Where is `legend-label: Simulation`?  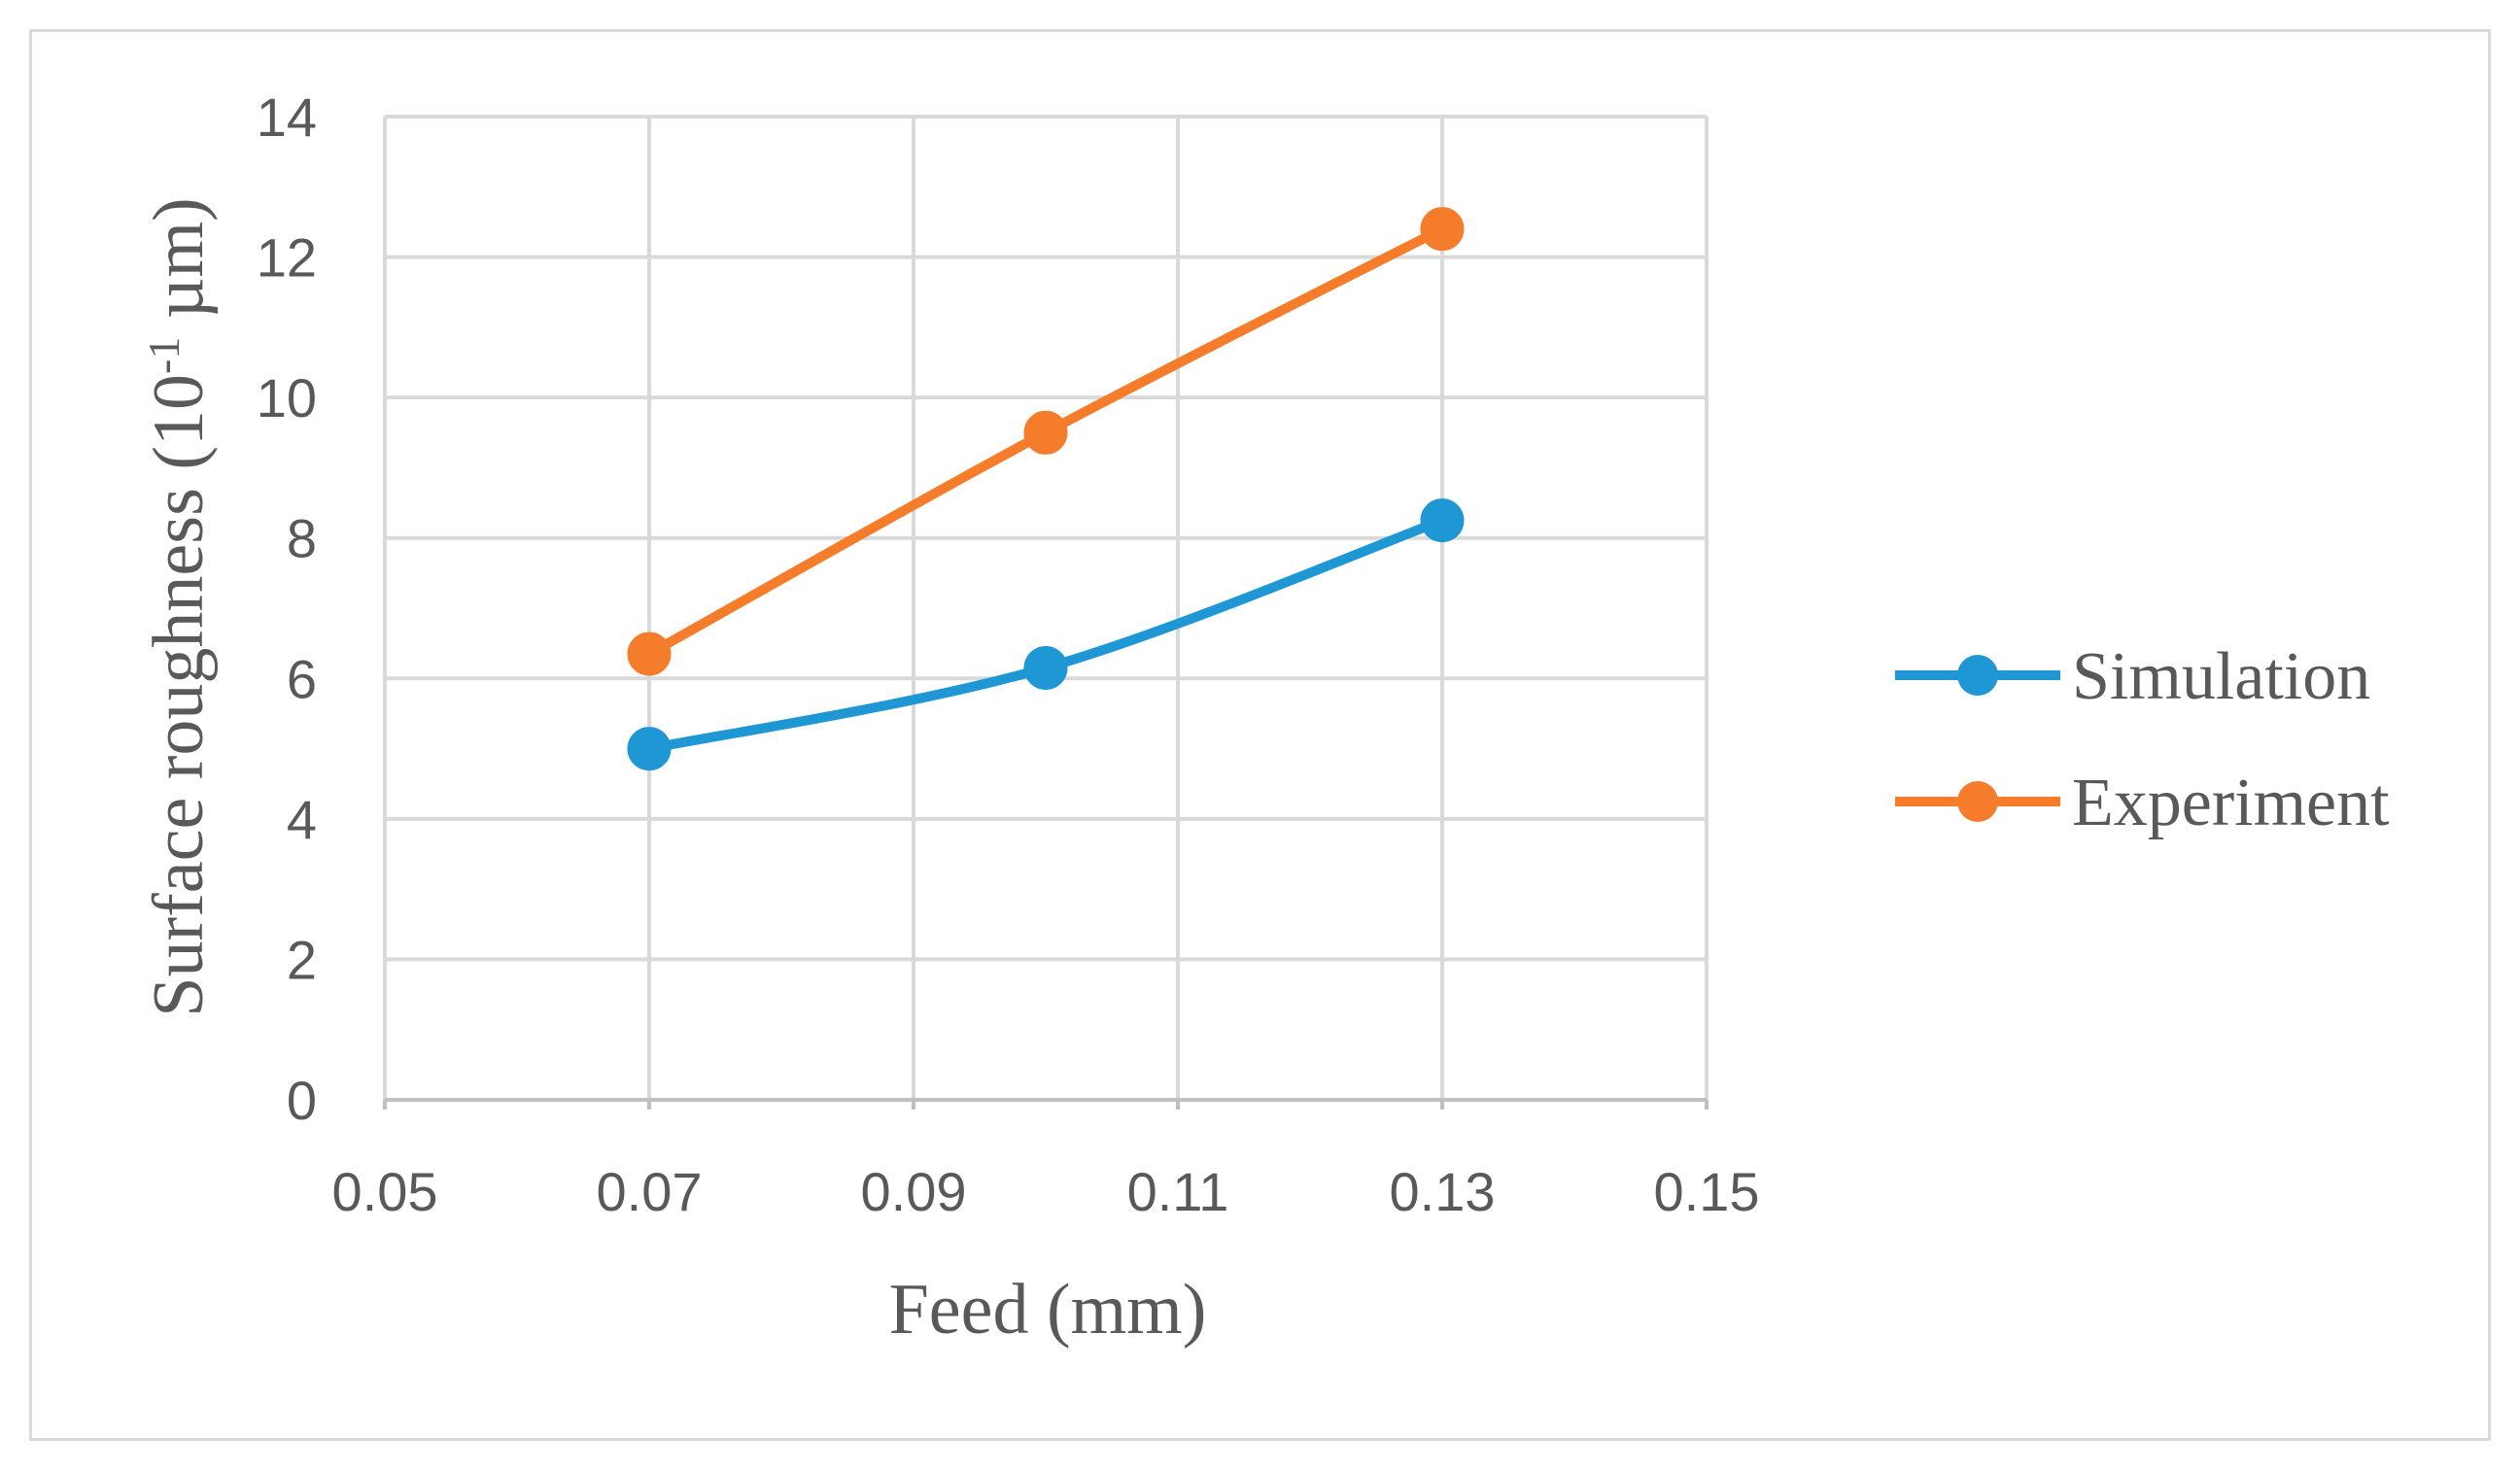
legend-label: Simulation is located at coordinates (2221, 676).